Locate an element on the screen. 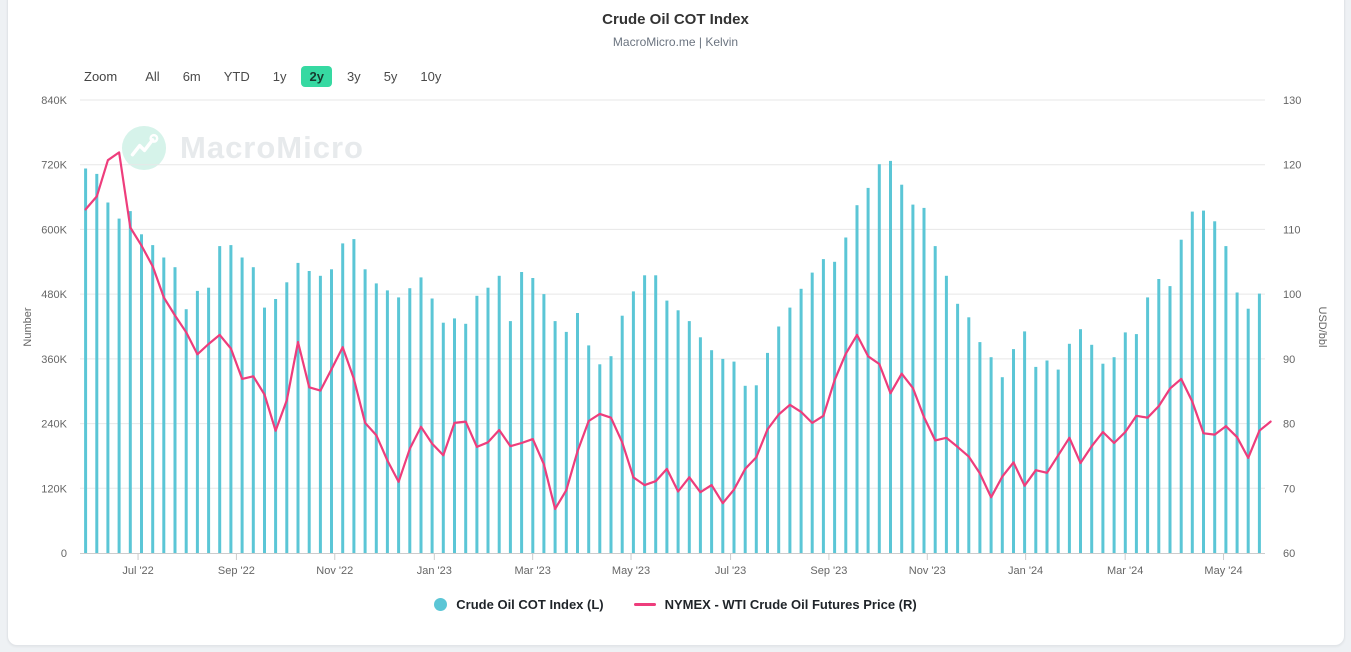  range-button-all: All is located at coordinates (152, 76).